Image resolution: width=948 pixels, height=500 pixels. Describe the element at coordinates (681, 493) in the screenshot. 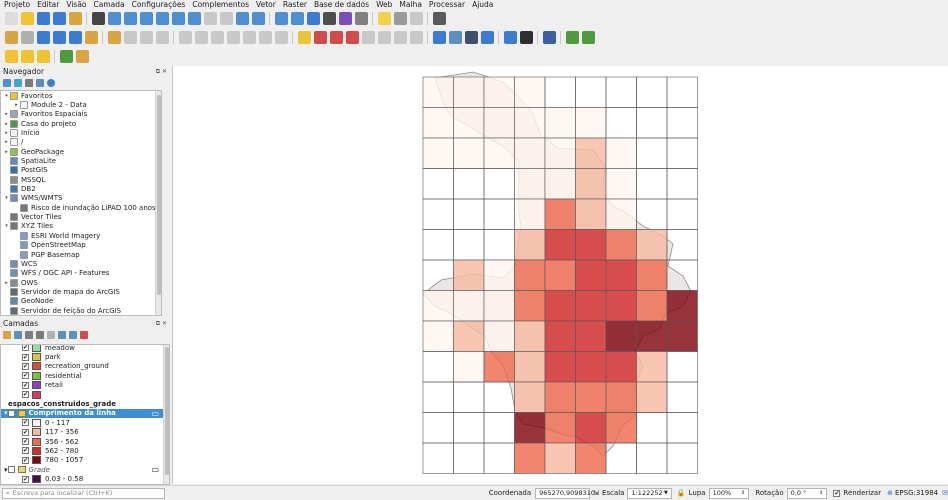

I see `lock-icon: 🔒` at that location.